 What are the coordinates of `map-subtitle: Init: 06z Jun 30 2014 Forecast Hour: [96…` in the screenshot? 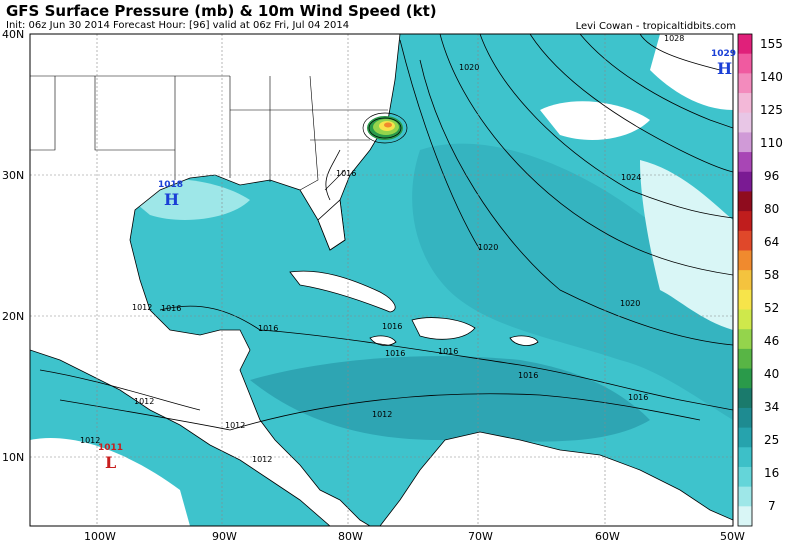 It's located at (178, 25).